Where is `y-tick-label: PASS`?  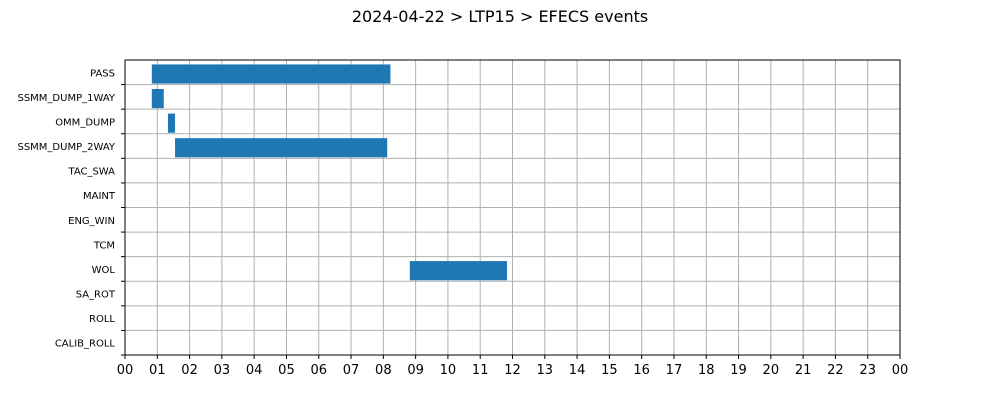 y-tick-label: PASS is located at coordinates (102, 73).